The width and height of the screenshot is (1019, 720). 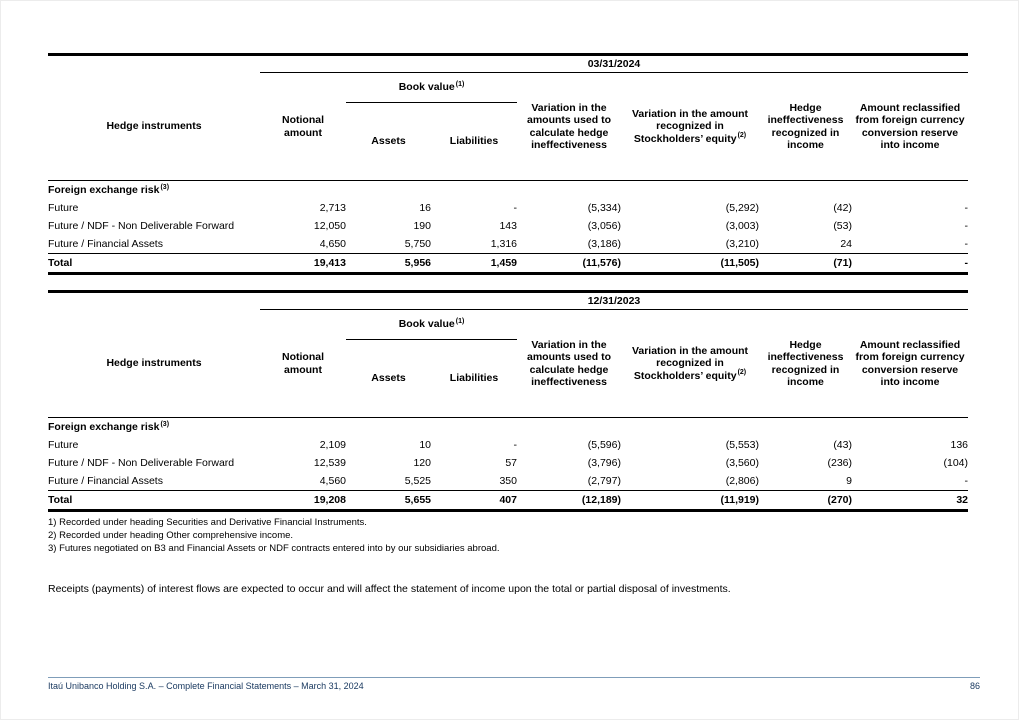 What do you see at coordinates (839, 463) in the screenshot?
I see `cell-hedge-ineffectiveness: (236)` at bounding box center [839, 463].